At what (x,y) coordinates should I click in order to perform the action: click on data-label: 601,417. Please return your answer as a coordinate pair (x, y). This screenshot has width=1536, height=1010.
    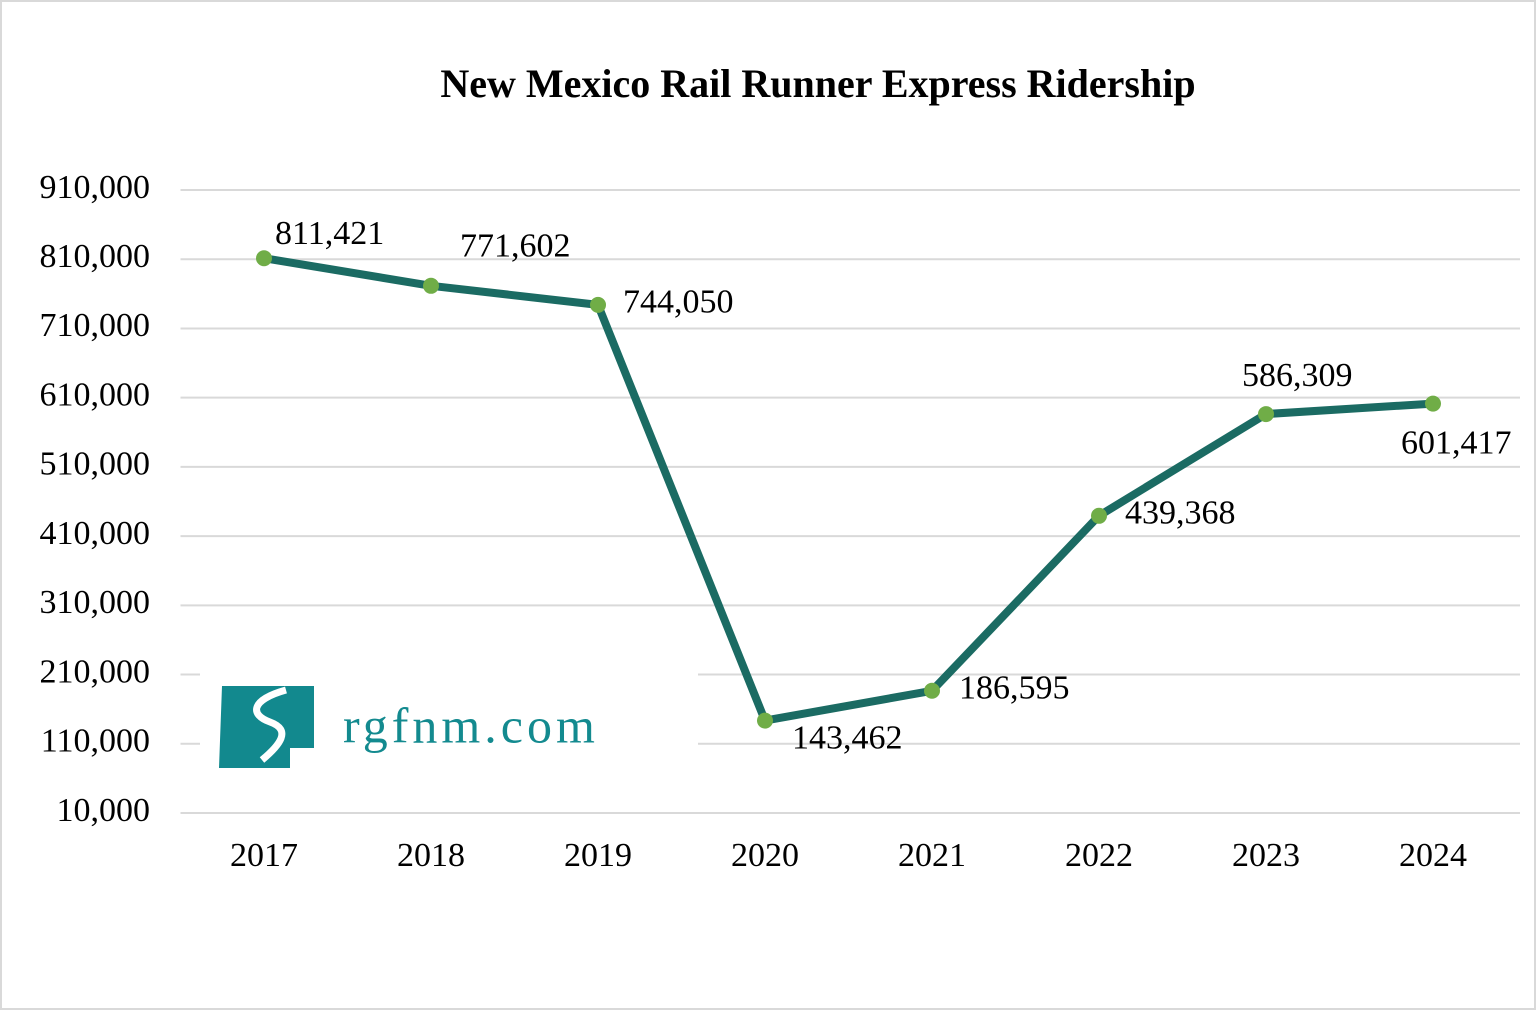
    Looking at the image, I should click on (1456, 442).